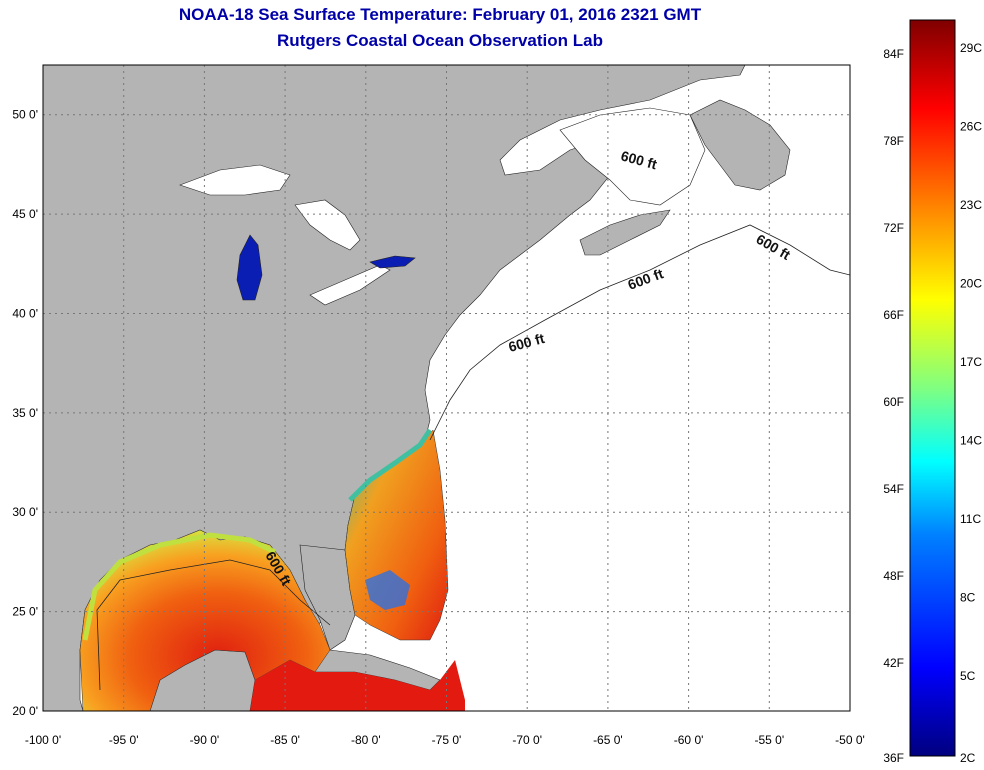 This screenshot has height=770, width=984. Describe the element at coordinates (25, 512) in the screenshot. I see `lat-tick-label: 30 0'` at that location.